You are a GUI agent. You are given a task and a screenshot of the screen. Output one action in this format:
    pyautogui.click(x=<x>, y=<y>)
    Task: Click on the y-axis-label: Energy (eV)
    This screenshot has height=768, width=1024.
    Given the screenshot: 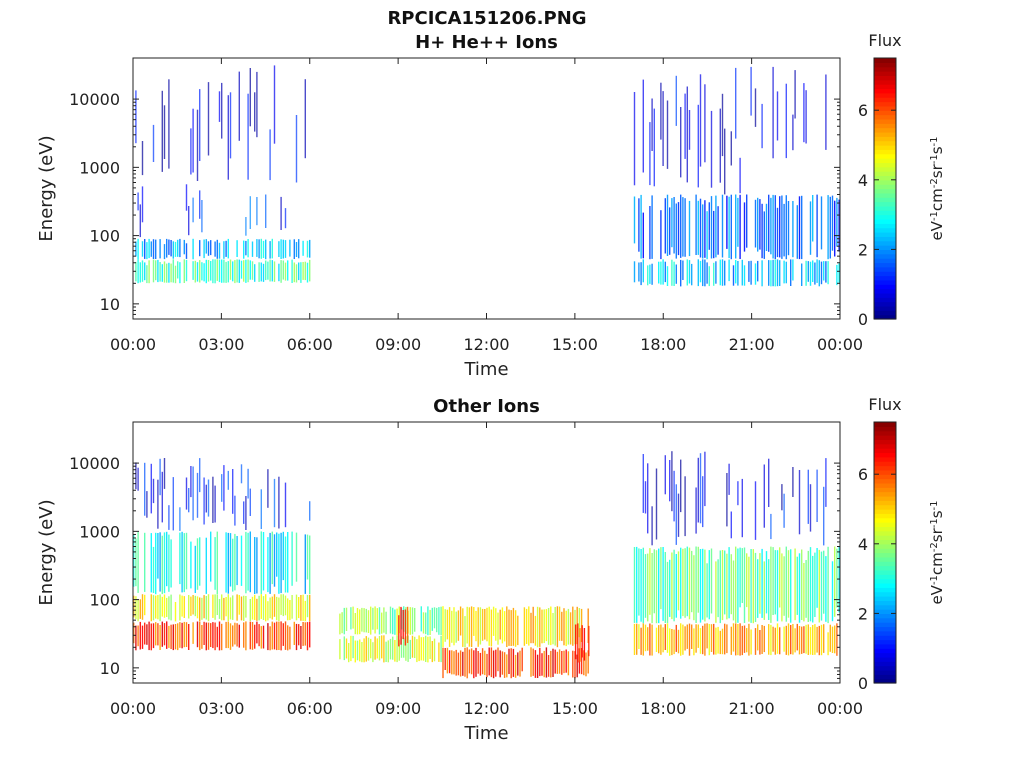 What is the action you would take?
    pyautogui.click(x=46, y=552)
    